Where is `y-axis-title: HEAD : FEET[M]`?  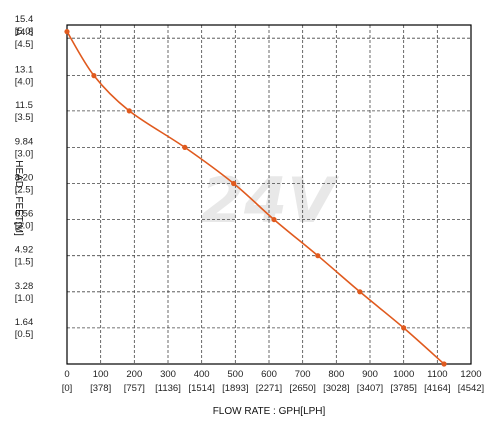
y-axis-title: HEAD : FEET[M] is located at coordinates (18, 198).